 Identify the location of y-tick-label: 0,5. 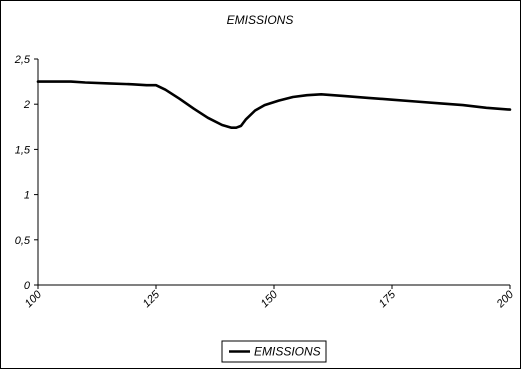
(23, 241).